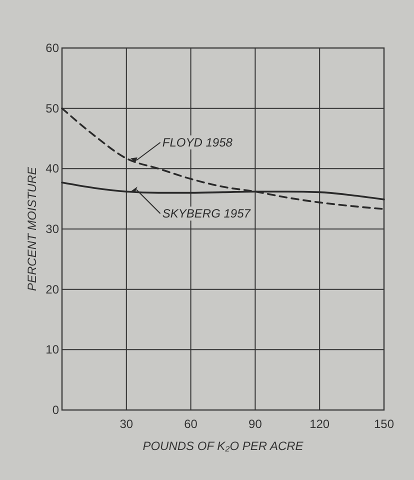 This screenshot has width=414, height=480. Describe the element at coordinates (127, 424) in the screenshot. I see `x-tick-label: 30` at that location.